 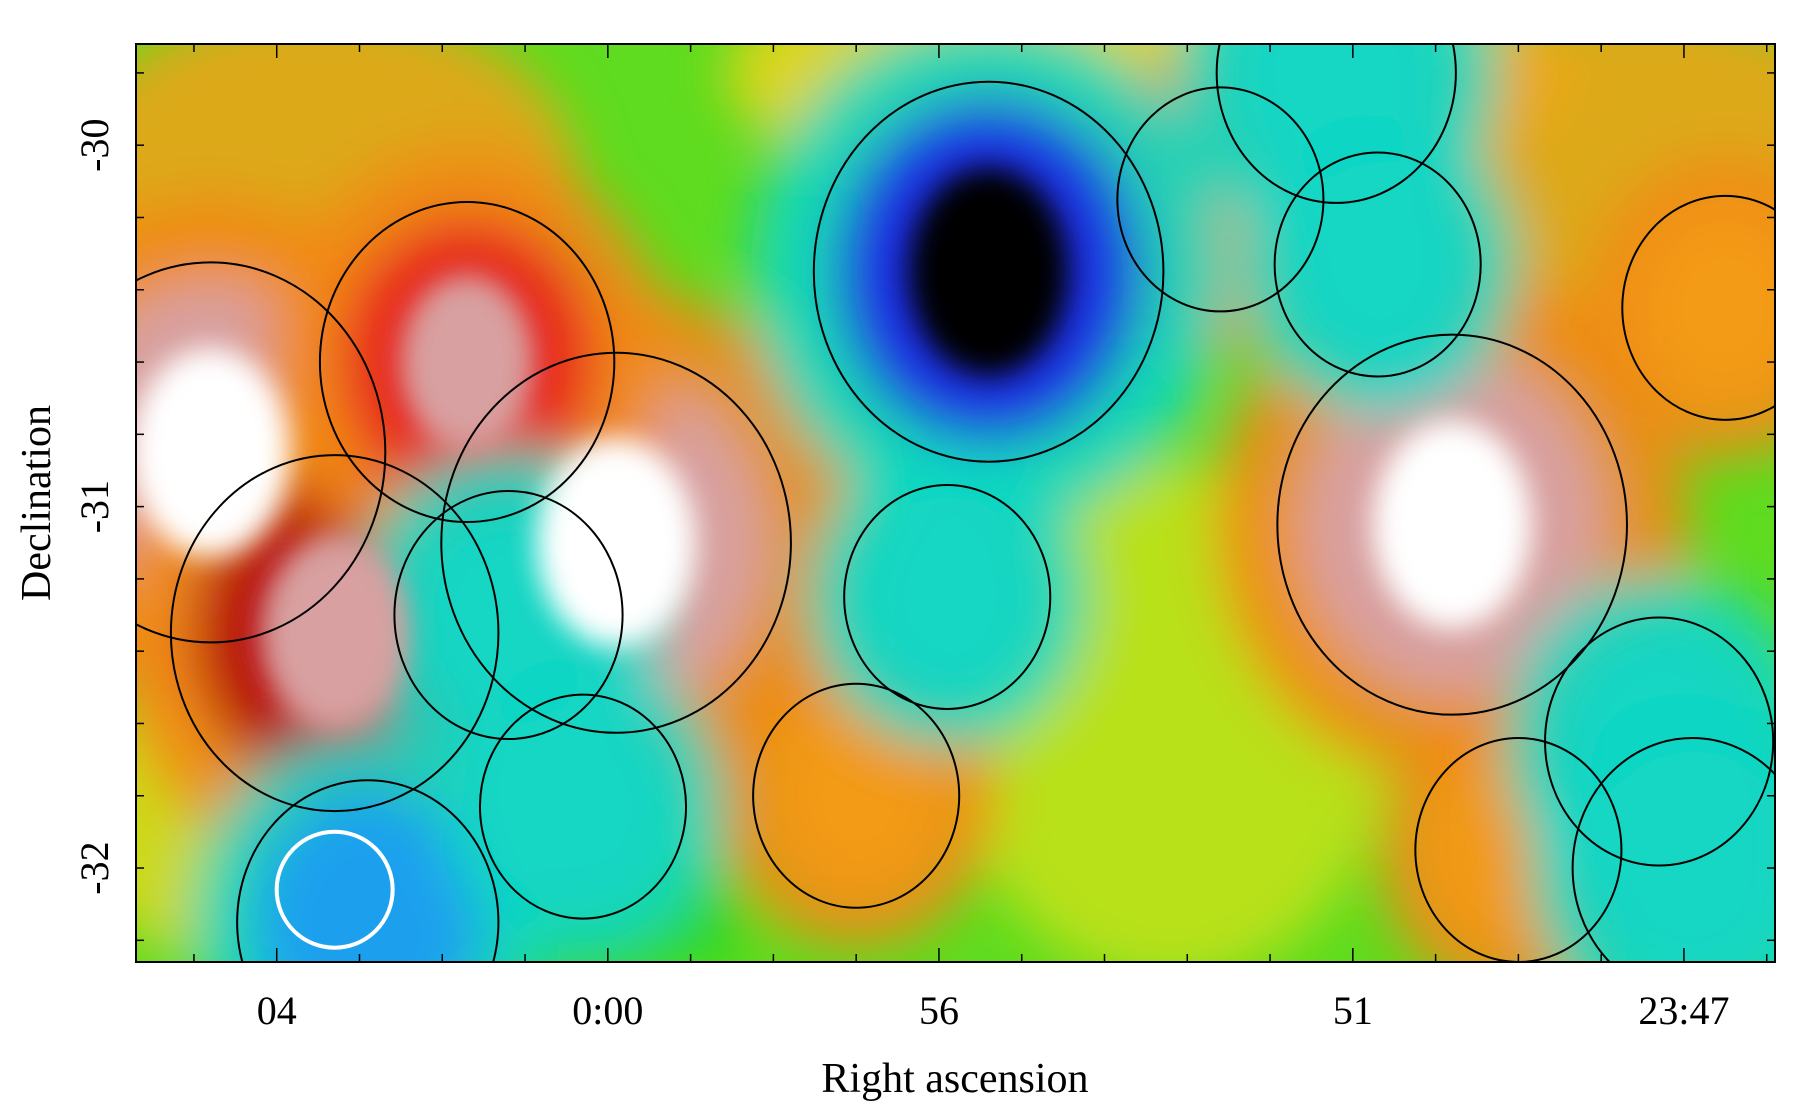 I want to click on y-tick-label: -30, so click(x=94, y=145).